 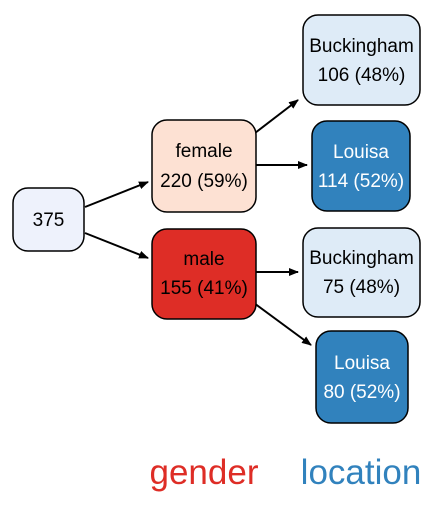 What do you see at coordinates (204, 181) in the screenshot?
I see `node-female-value: 220 (59%)` at bounding box center [204, 181].